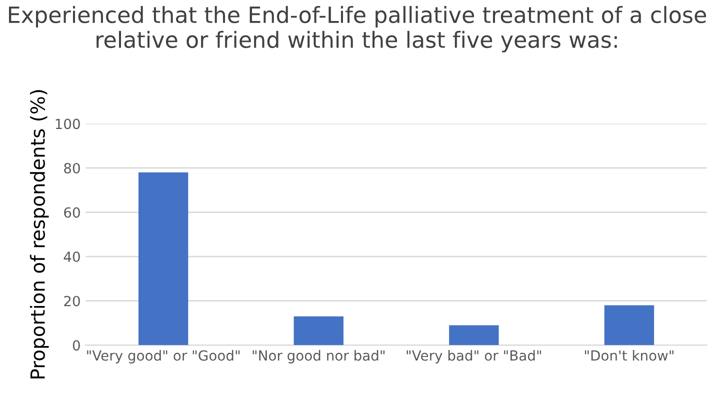  Describe the element at coordinates (76, 345) in the screenshot. I see `y-tick-label: 0` at that location.